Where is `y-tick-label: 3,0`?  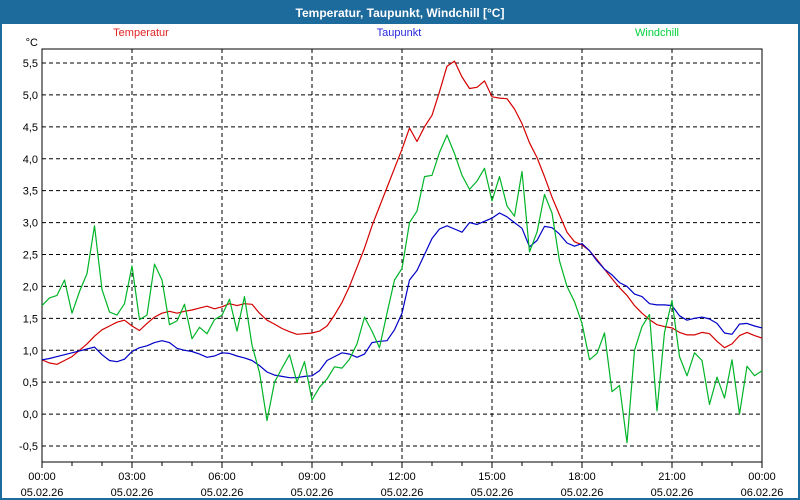 y-tick-label: 3,0 is located at coordinates (30, 224).